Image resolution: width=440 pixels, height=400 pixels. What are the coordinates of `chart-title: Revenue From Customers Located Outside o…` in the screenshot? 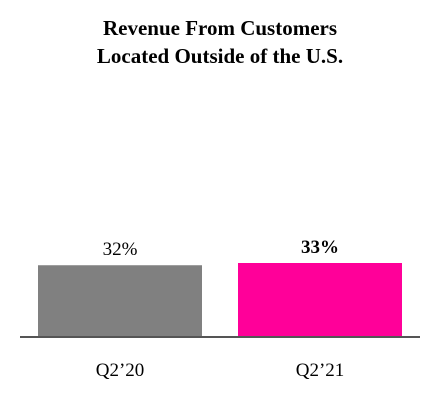 It's located at (220, 42).